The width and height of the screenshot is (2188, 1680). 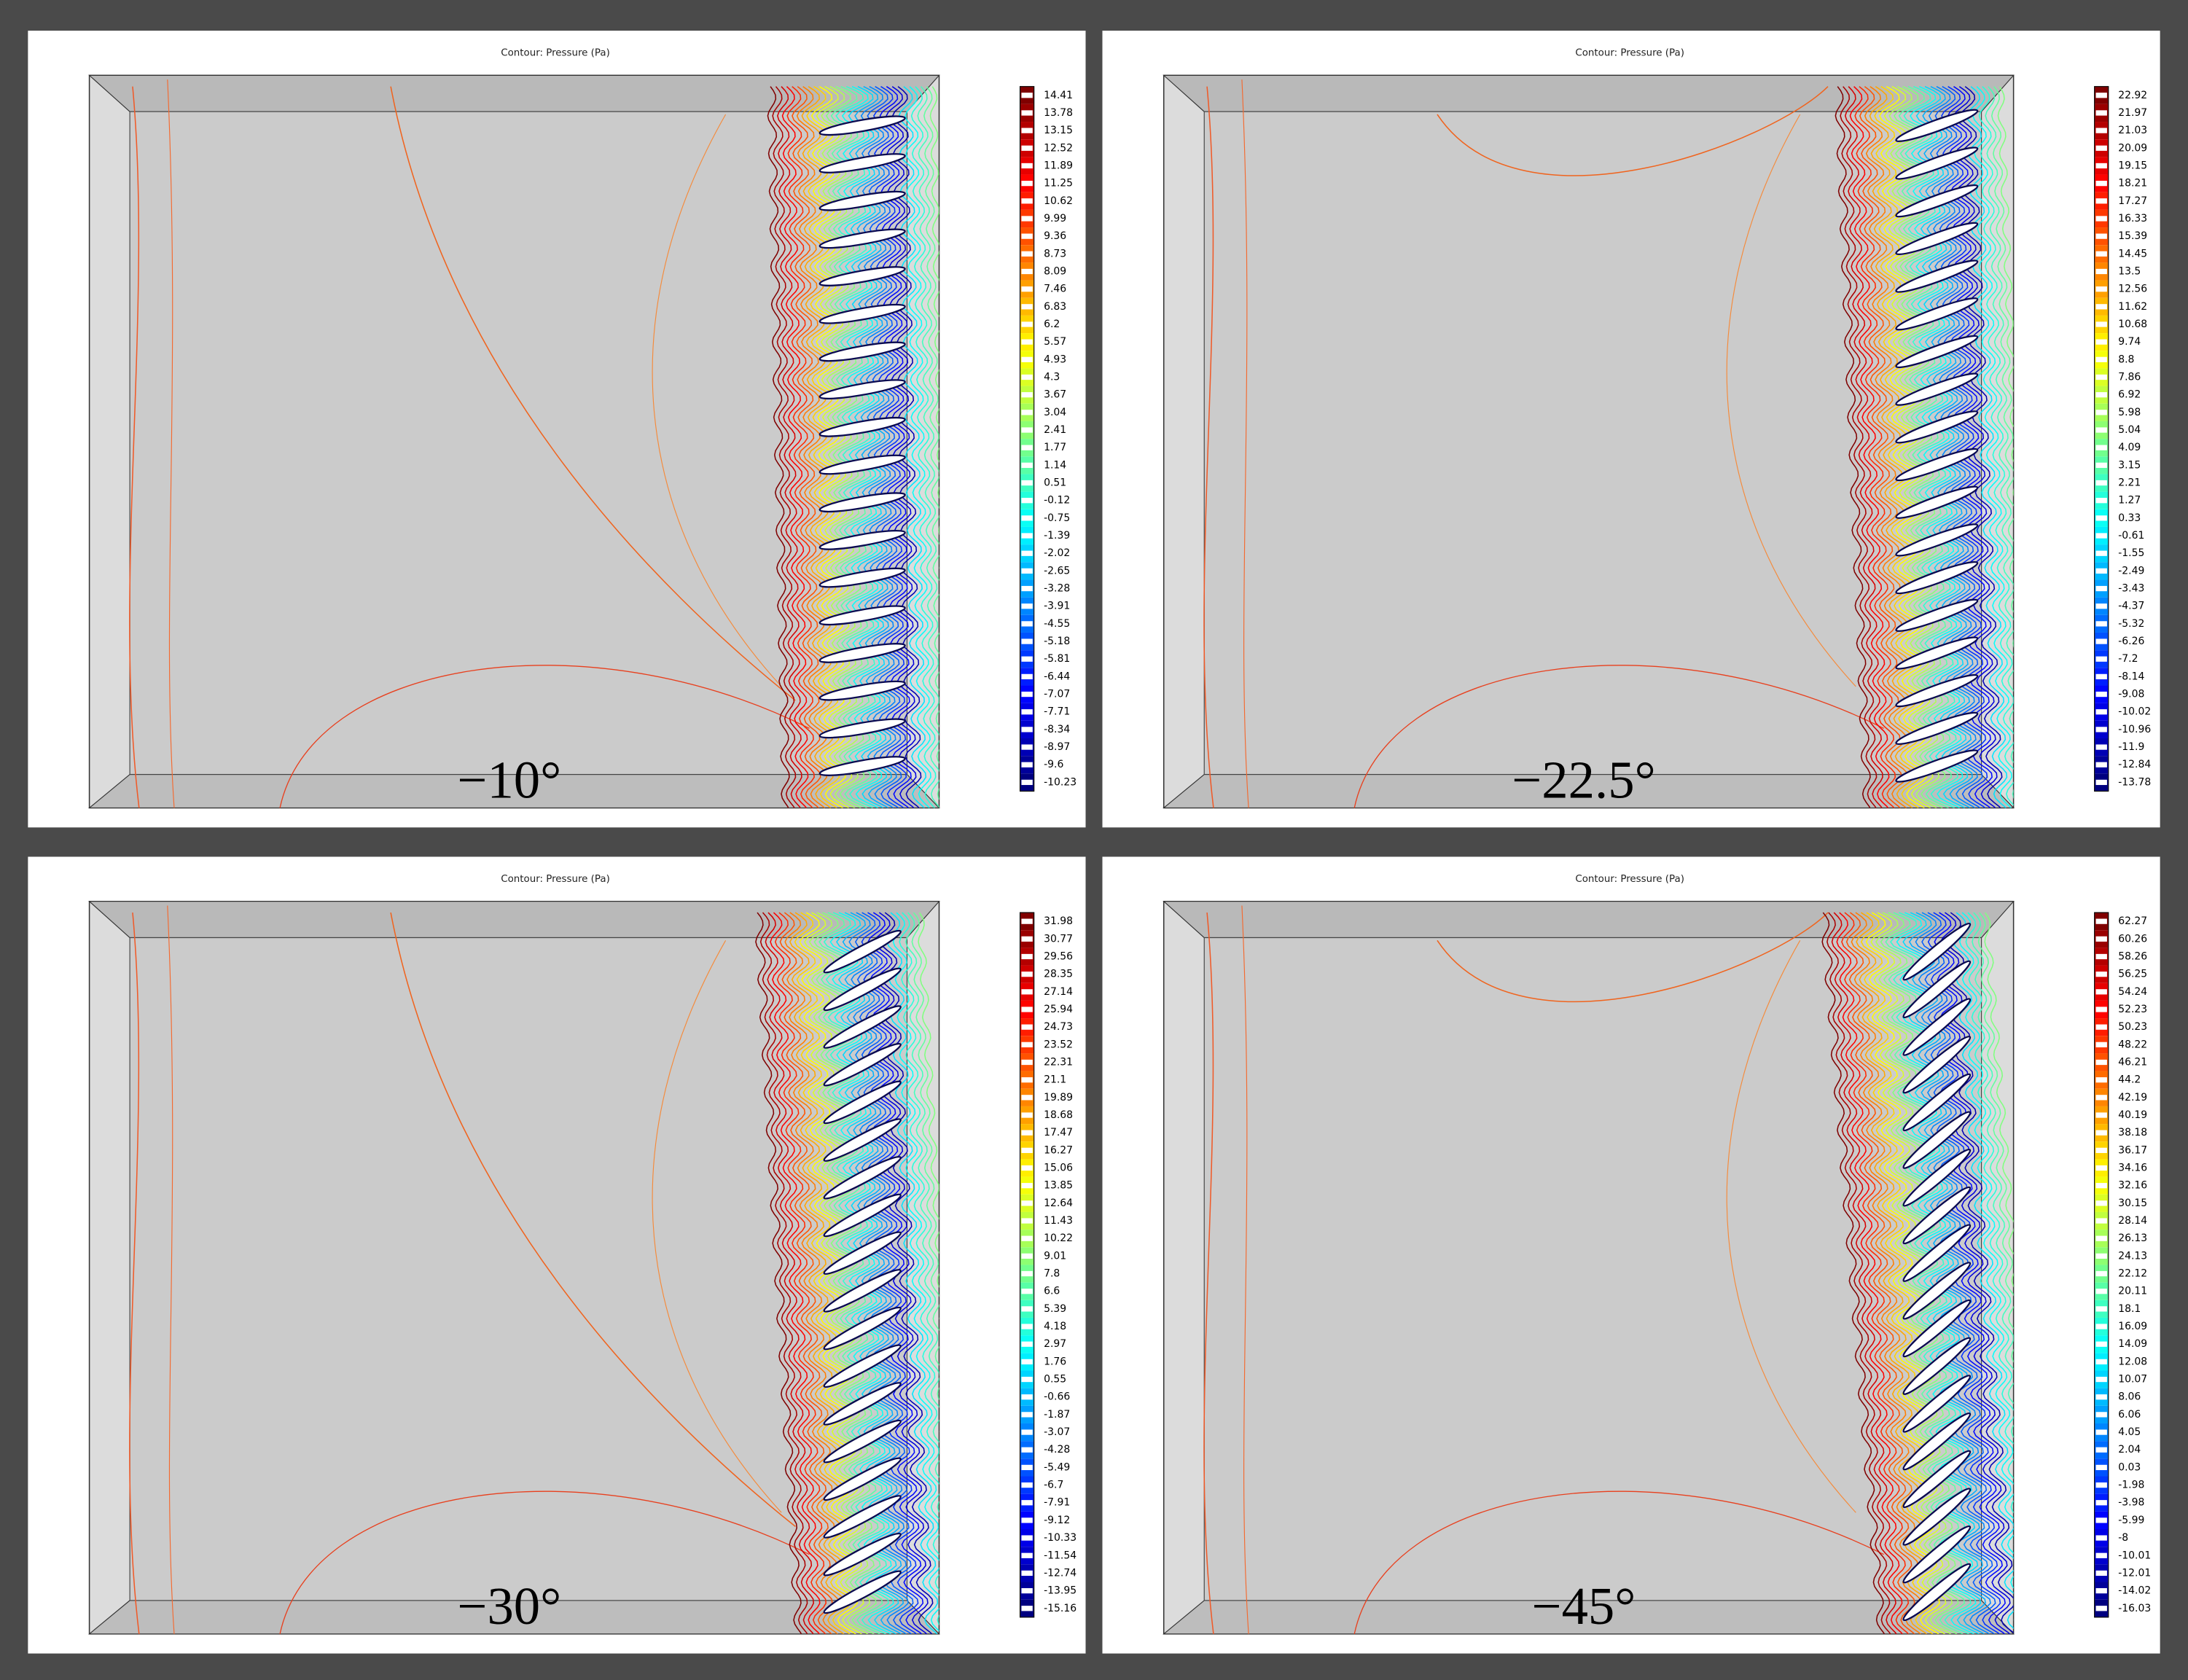 I want to click on colorbar-label: -0.61, so click(x=2131, y=536).